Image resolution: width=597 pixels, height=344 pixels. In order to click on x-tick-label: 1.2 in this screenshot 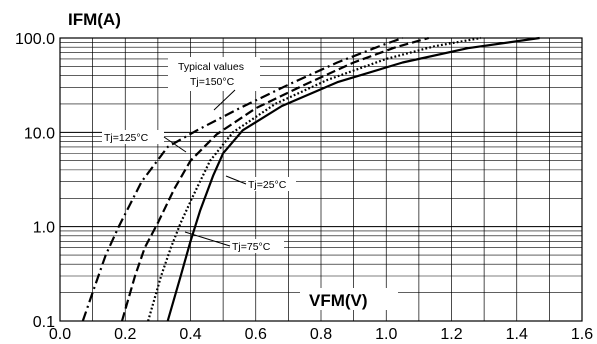, I will do `click(451, 334)`.